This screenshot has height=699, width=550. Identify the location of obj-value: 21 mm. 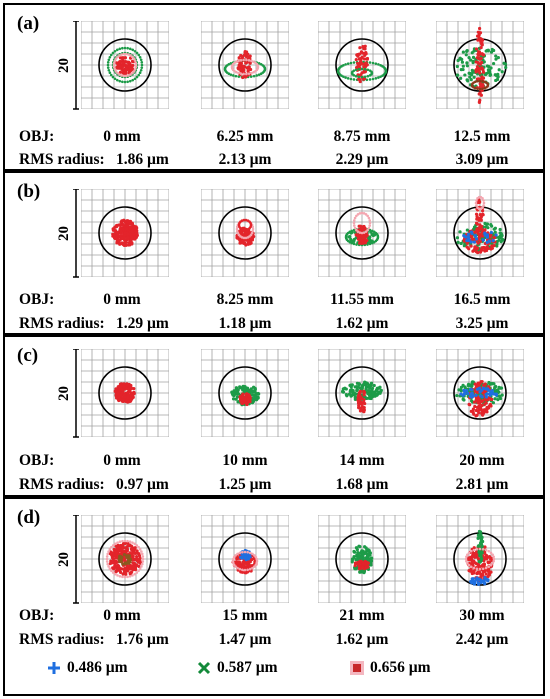
(362, 615).